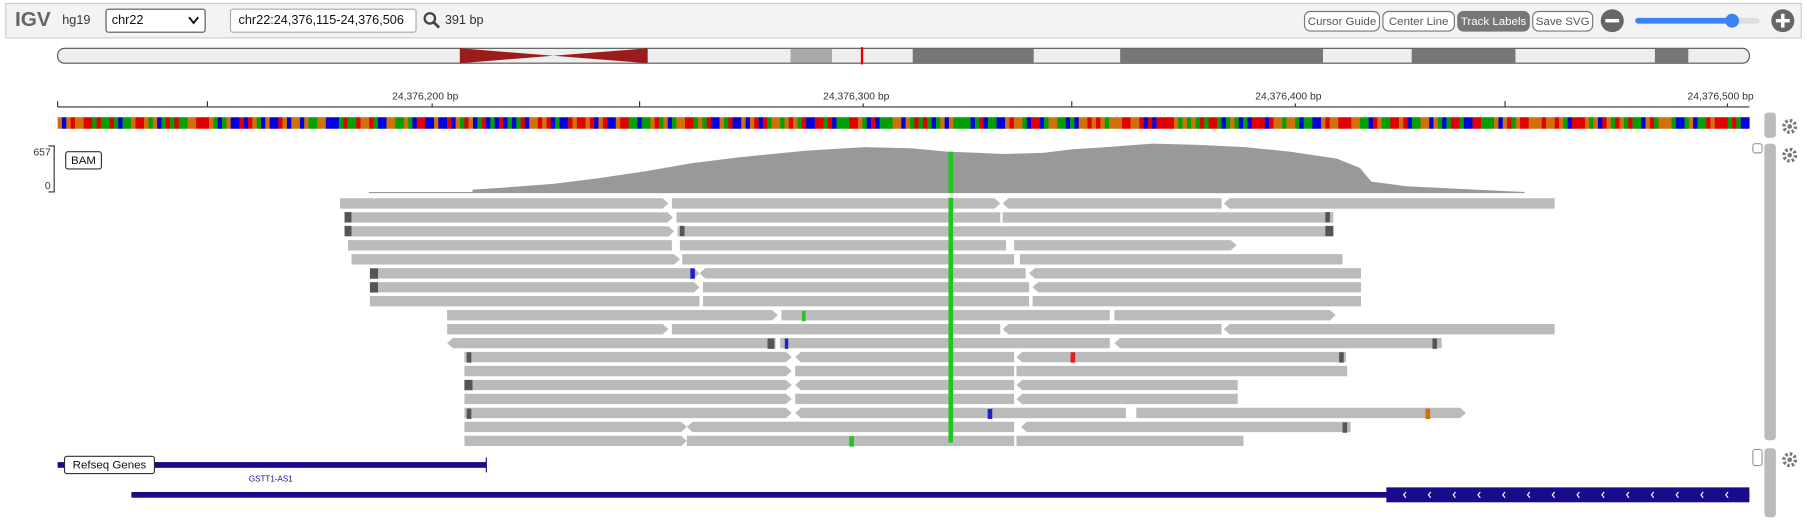 Image resolution: width=1807 pixels, height=523 pixels. I want to click on search-handle, so click(436, 24).